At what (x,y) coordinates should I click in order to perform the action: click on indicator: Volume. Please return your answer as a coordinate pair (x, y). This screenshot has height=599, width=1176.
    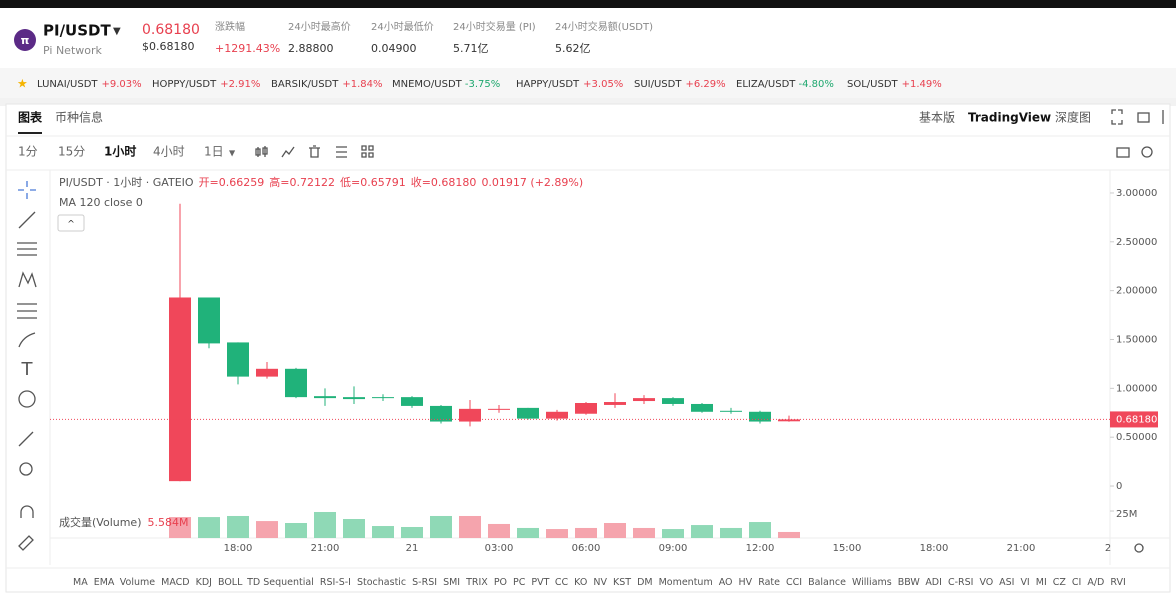
    Looking at the image, I should click on (137, 582).